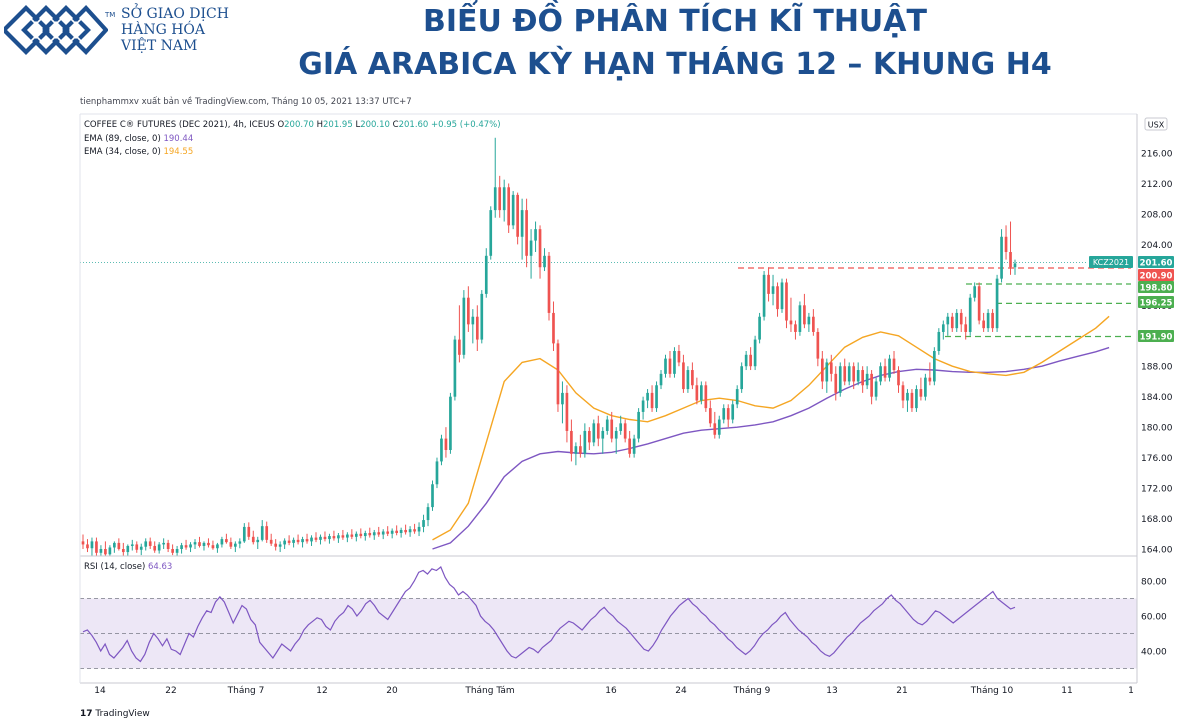  What do you see at coordinates (901, 691) in the screenshot?
I see `x-tick-label: 21` at bounding box center [901, 691].